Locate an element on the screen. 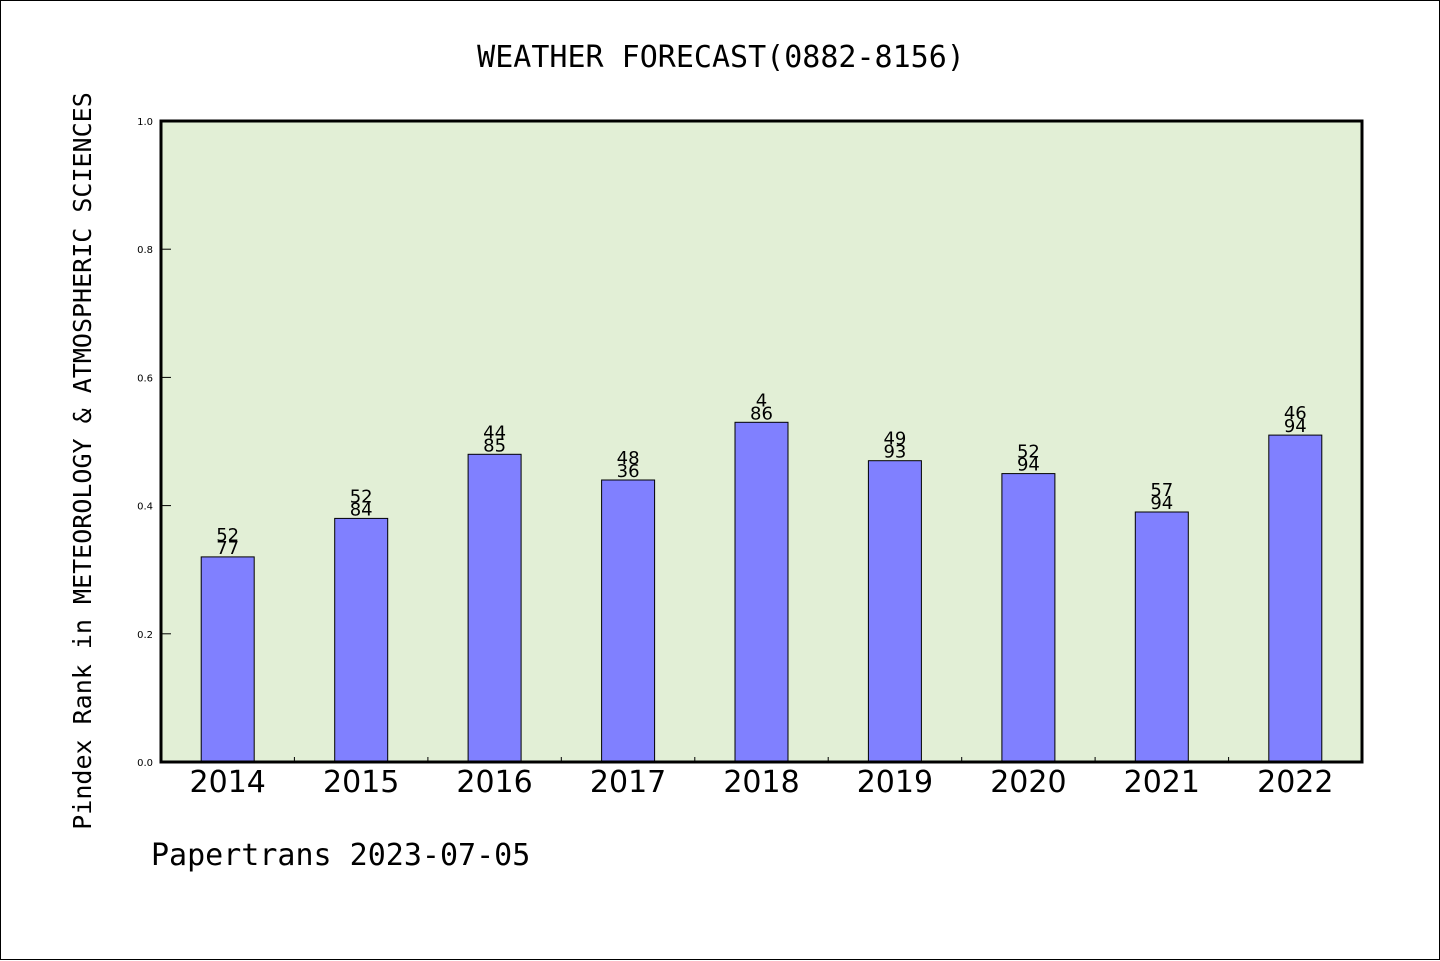 The height and width of the screenshot is (961, 1440). x-axis-ticks: 2014 2015 2016 2017 2018 2019 2020 2021 2022 is located at coordinates (761, 778).